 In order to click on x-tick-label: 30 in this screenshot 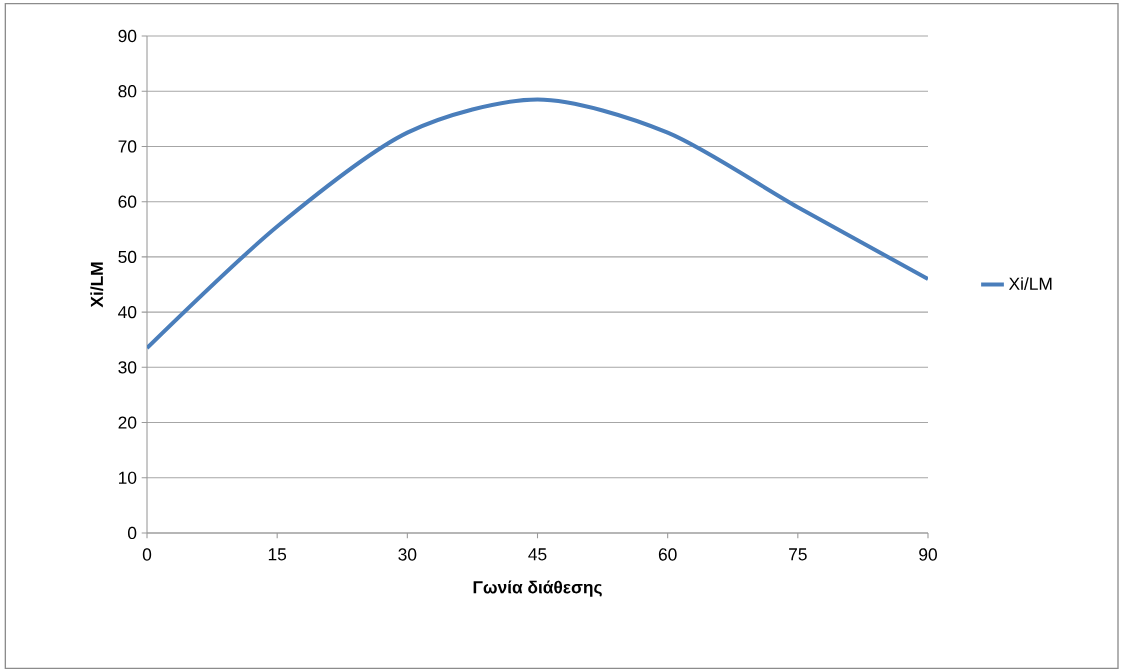, I will do `click(407, 554)`.